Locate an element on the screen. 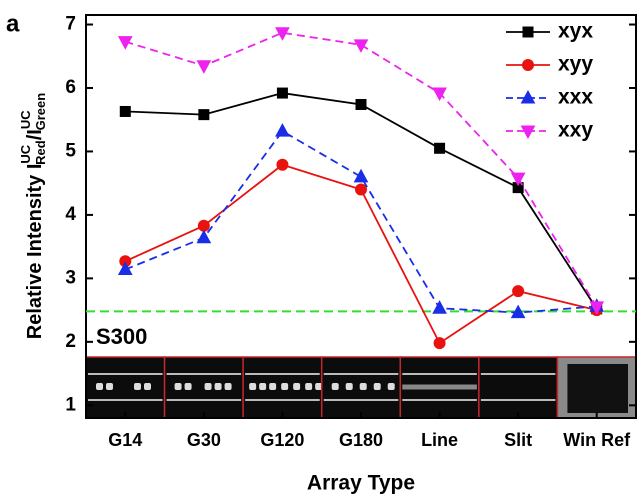 The height and width of the screenshot is (503, 644). y-tick-label: 1 is located at coordinates (70, 404).